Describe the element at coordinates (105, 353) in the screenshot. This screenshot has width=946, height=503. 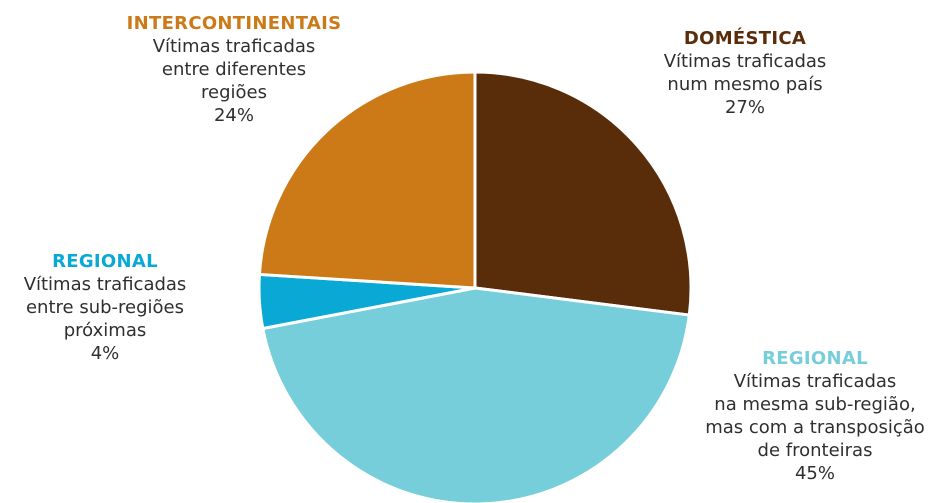
I see `label-value: 4%` at that location.